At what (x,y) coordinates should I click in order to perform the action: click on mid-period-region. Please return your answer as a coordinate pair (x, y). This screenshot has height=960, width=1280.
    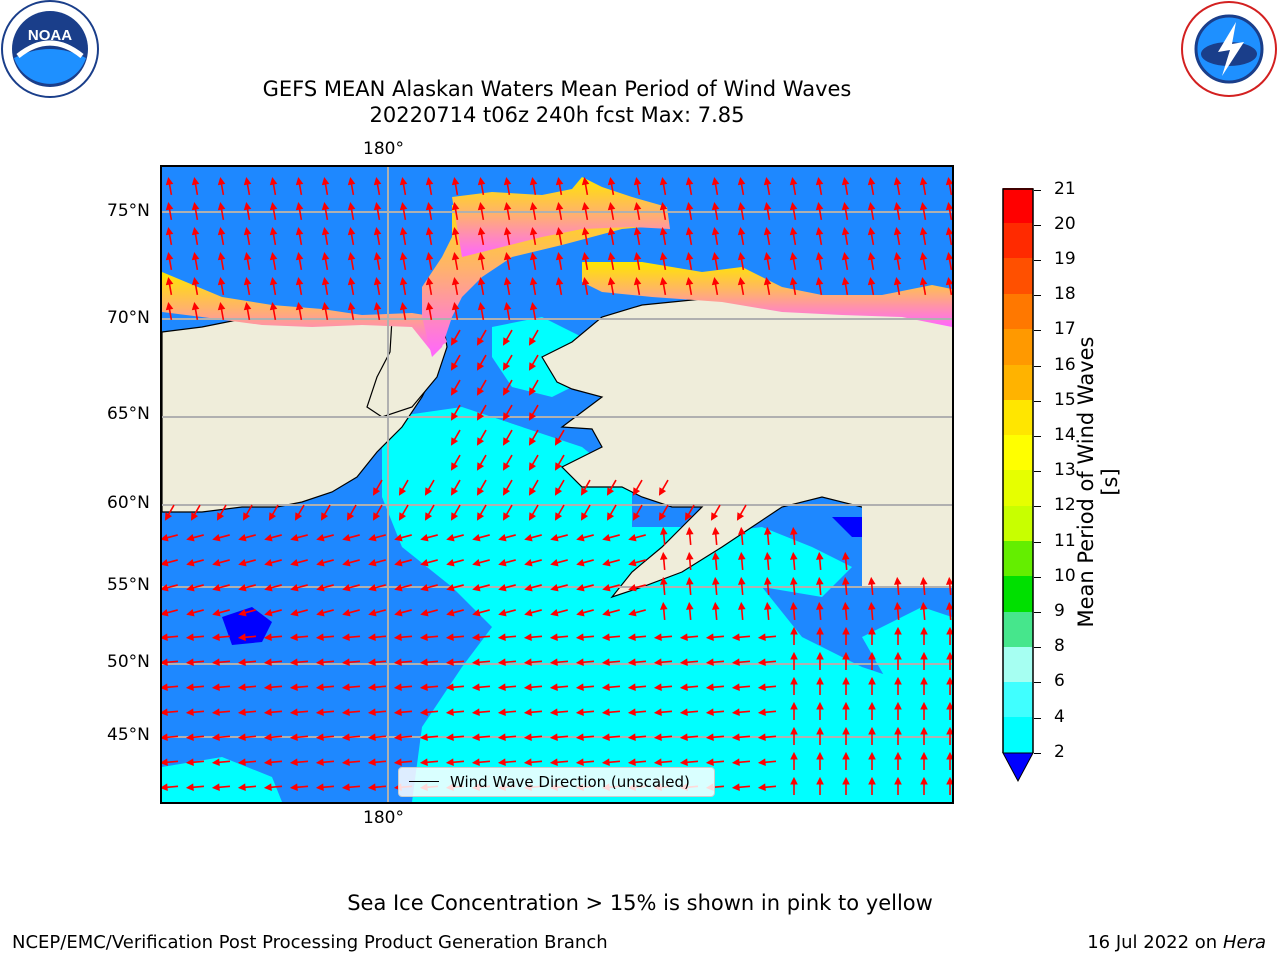
    Looking at the image, I should click on (477, 437).